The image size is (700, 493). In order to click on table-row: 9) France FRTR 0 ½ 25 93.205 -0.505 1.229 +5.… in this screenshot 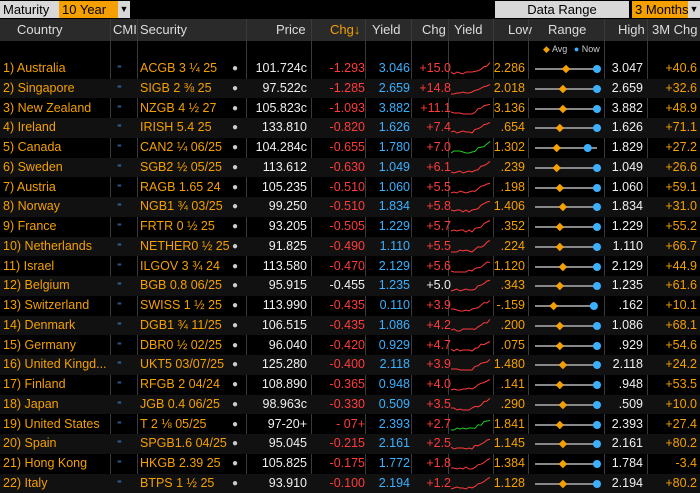, I will do `click(350, 227)`.